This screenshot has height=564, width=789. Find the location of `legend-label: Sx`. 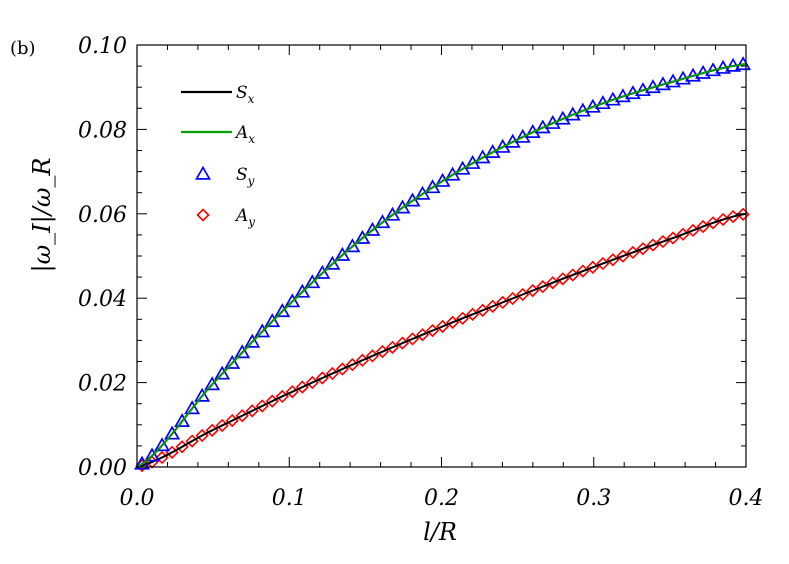

legend-label: Sx is located at coordinates (245, 94).